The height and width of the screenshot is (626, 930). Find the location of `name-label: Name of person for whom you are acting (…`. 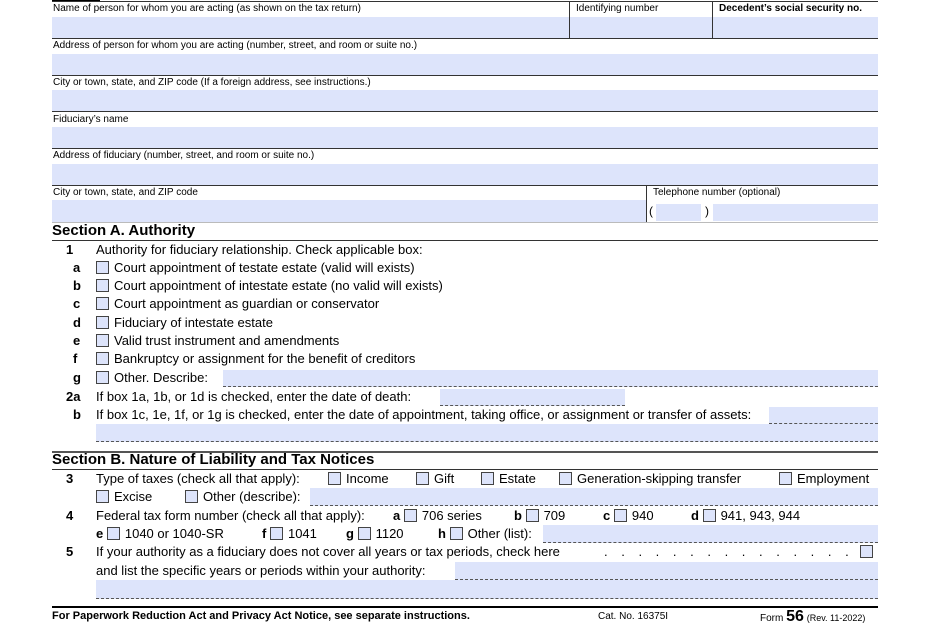

name-label: Name of person for whom you are acting (… is located at coordinates (207, 8).